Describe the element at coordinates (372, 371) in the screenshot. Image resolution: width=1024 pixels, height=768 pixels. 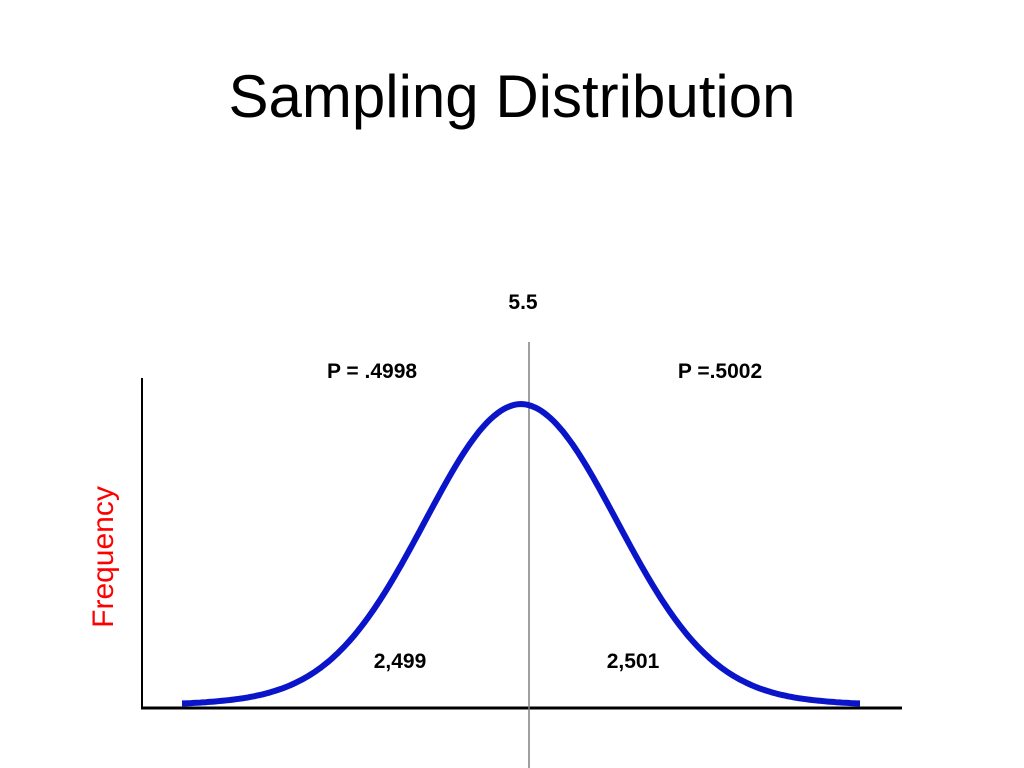
I see `left-probability-label: P = .4998` at that location.